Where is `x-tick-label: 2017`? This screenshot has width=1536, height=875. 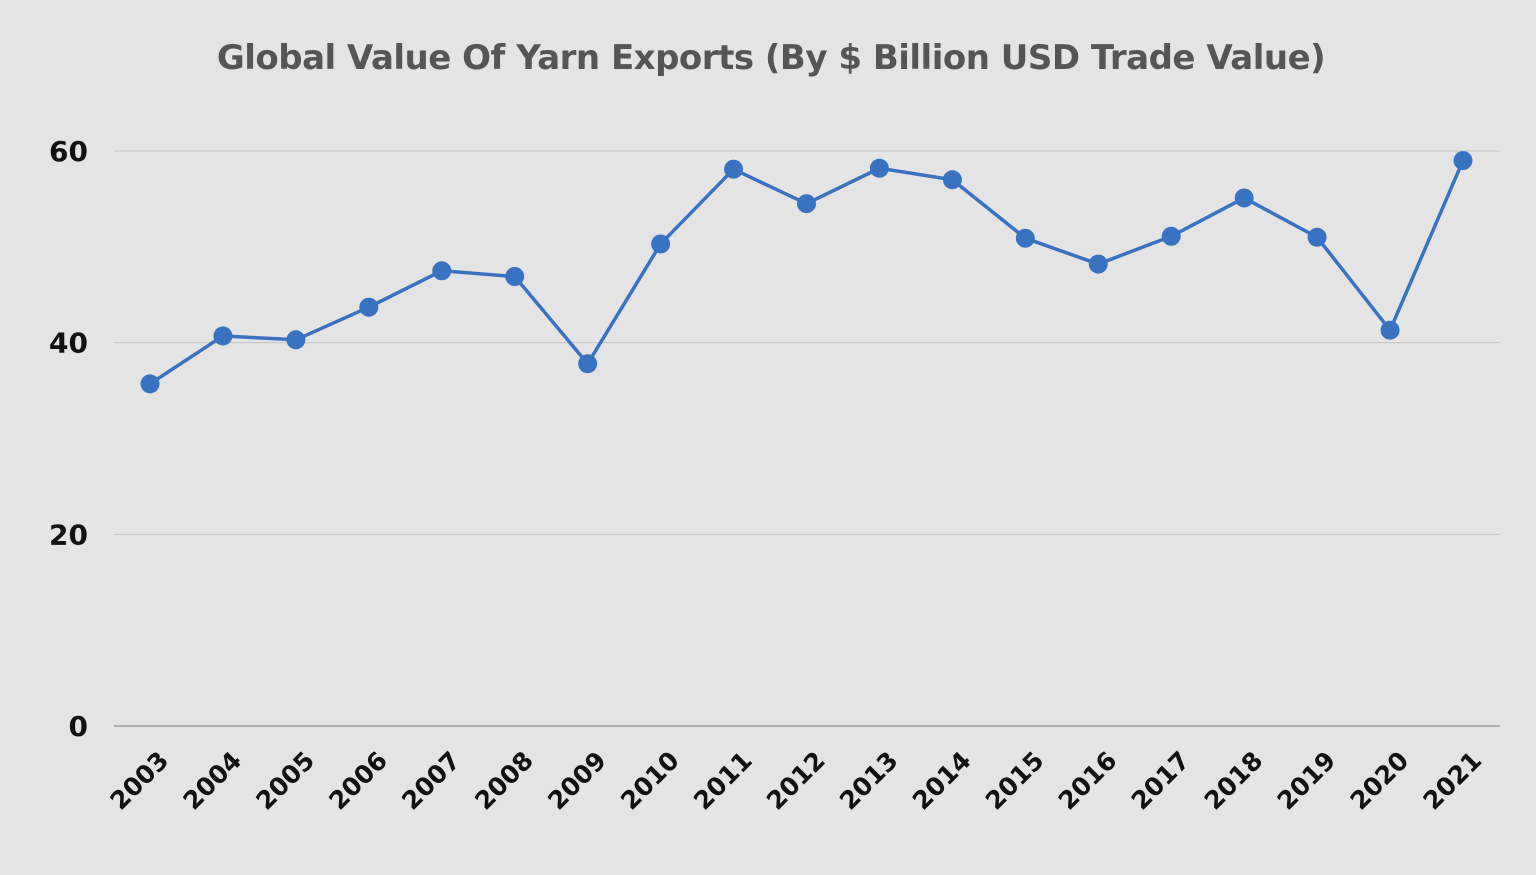
x-tick-label: 2017 is located at coordinates (1161, 781).